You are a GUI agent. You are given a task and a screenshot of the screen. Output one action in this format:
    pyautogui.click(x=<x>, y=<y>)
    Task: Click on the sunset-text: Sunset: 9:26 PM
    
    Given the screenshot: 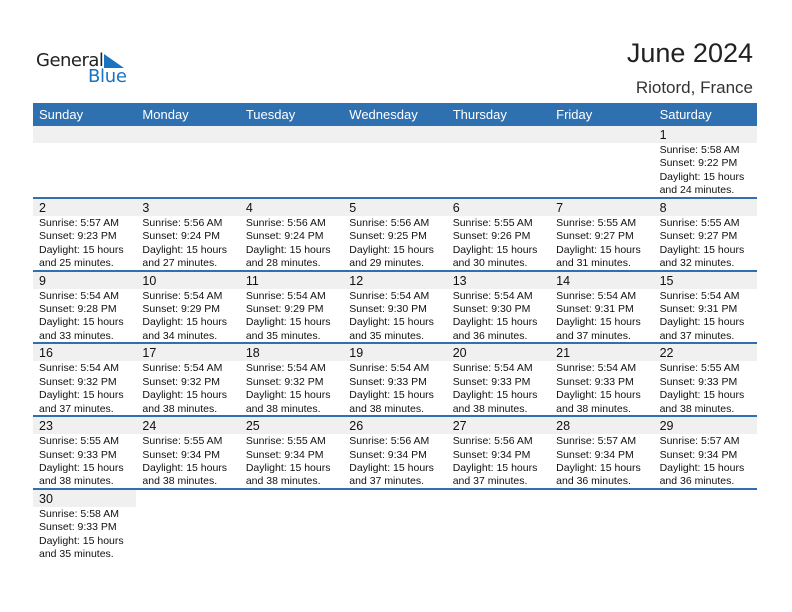 What is the action you would take?
    pyautogui.click(x=491, y=236)
    